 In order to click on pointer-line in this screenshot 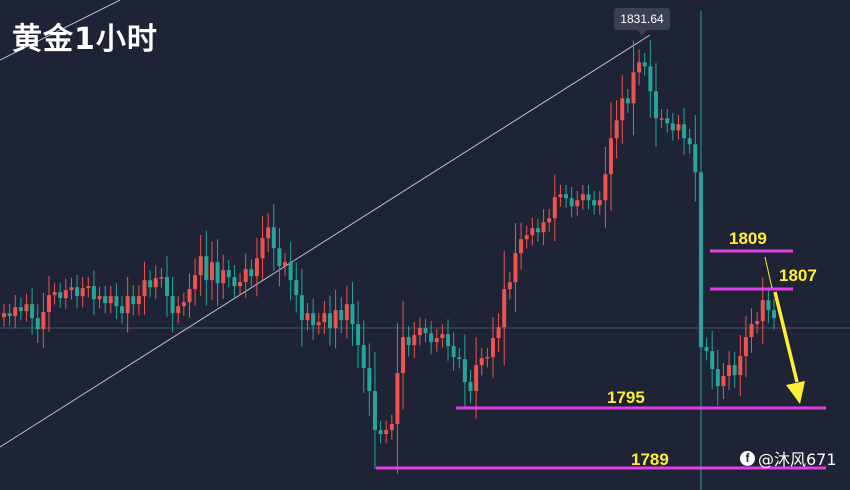, I will do `click(768, 272)`.